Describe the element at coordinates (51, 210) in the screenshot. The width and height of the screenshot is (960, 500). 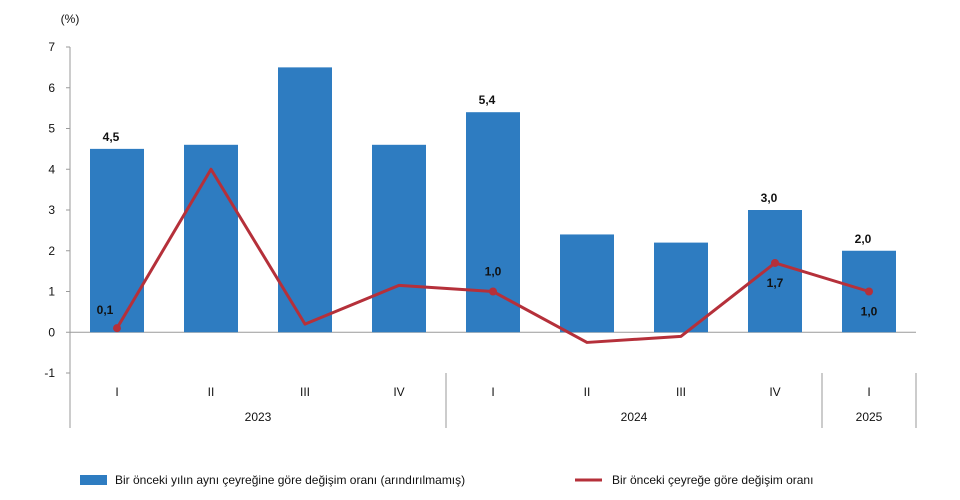
I see `y-tick-label: 3` at that location.